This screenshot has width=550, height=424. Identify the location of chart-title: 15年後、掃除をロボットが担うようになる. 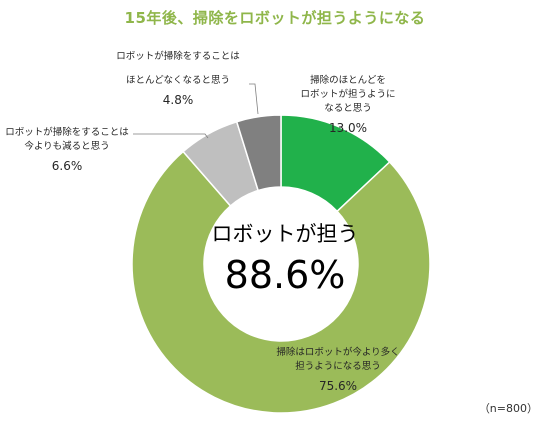
(275, 18).